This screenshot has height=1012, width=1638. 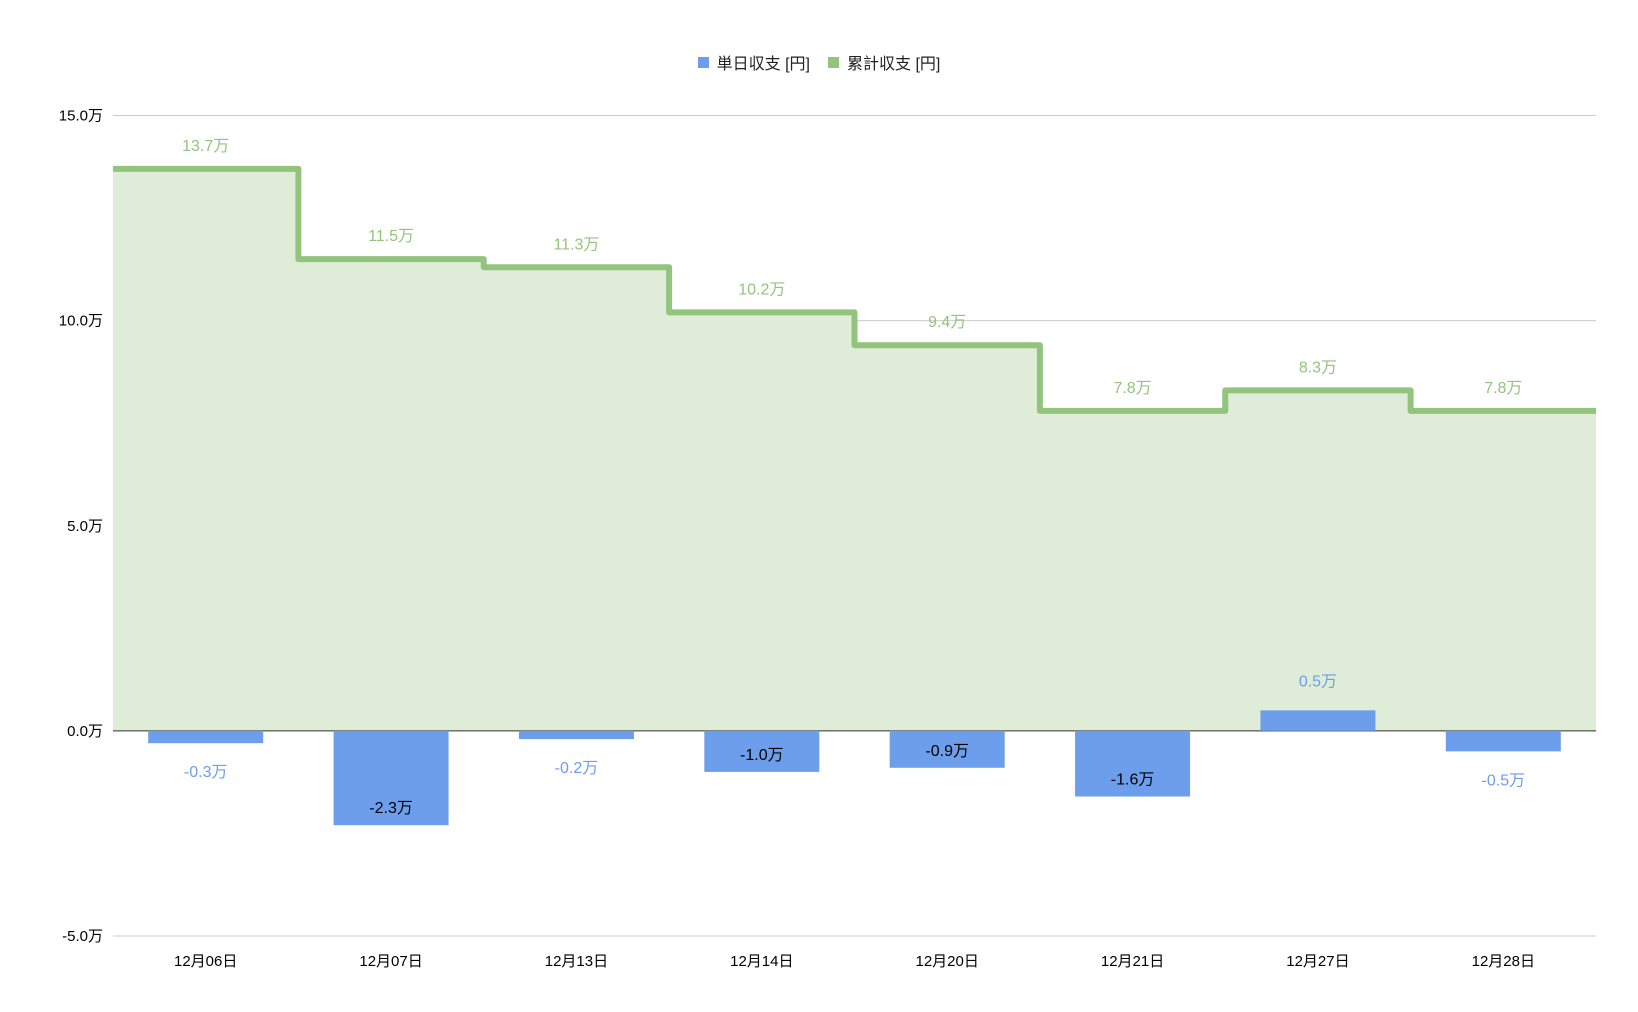 I want to click on y-tick-label: 5.0万, so click(x=85, y=526).